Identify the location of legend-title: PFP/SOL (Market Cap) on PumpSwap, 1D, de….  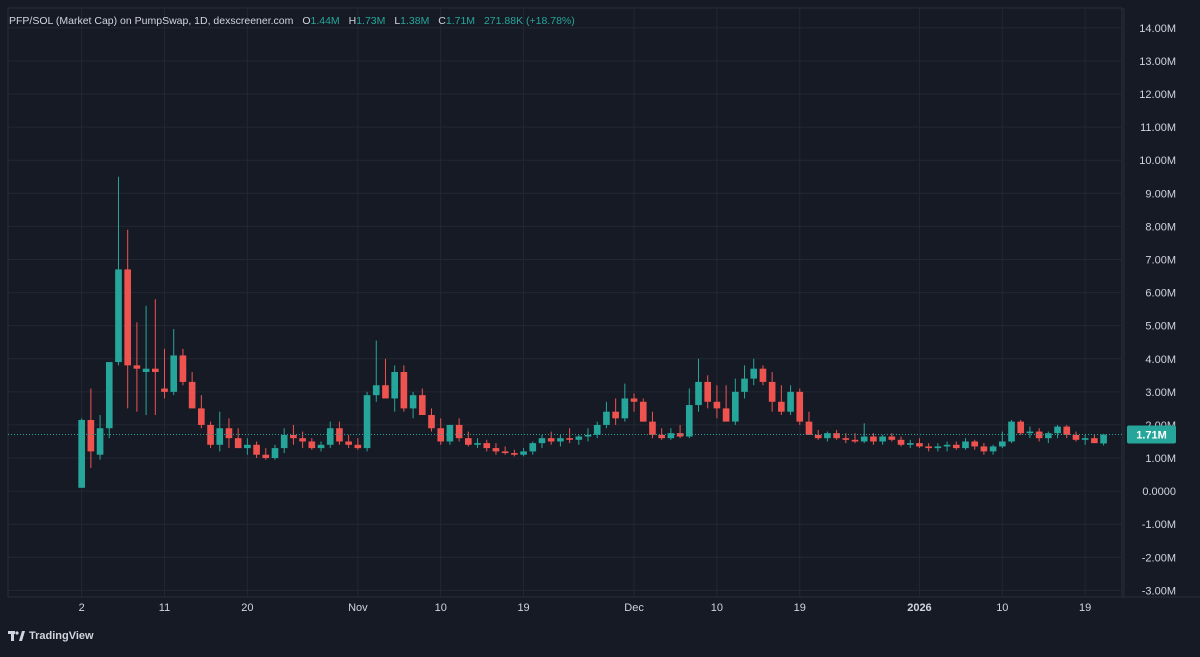
(151, 21).